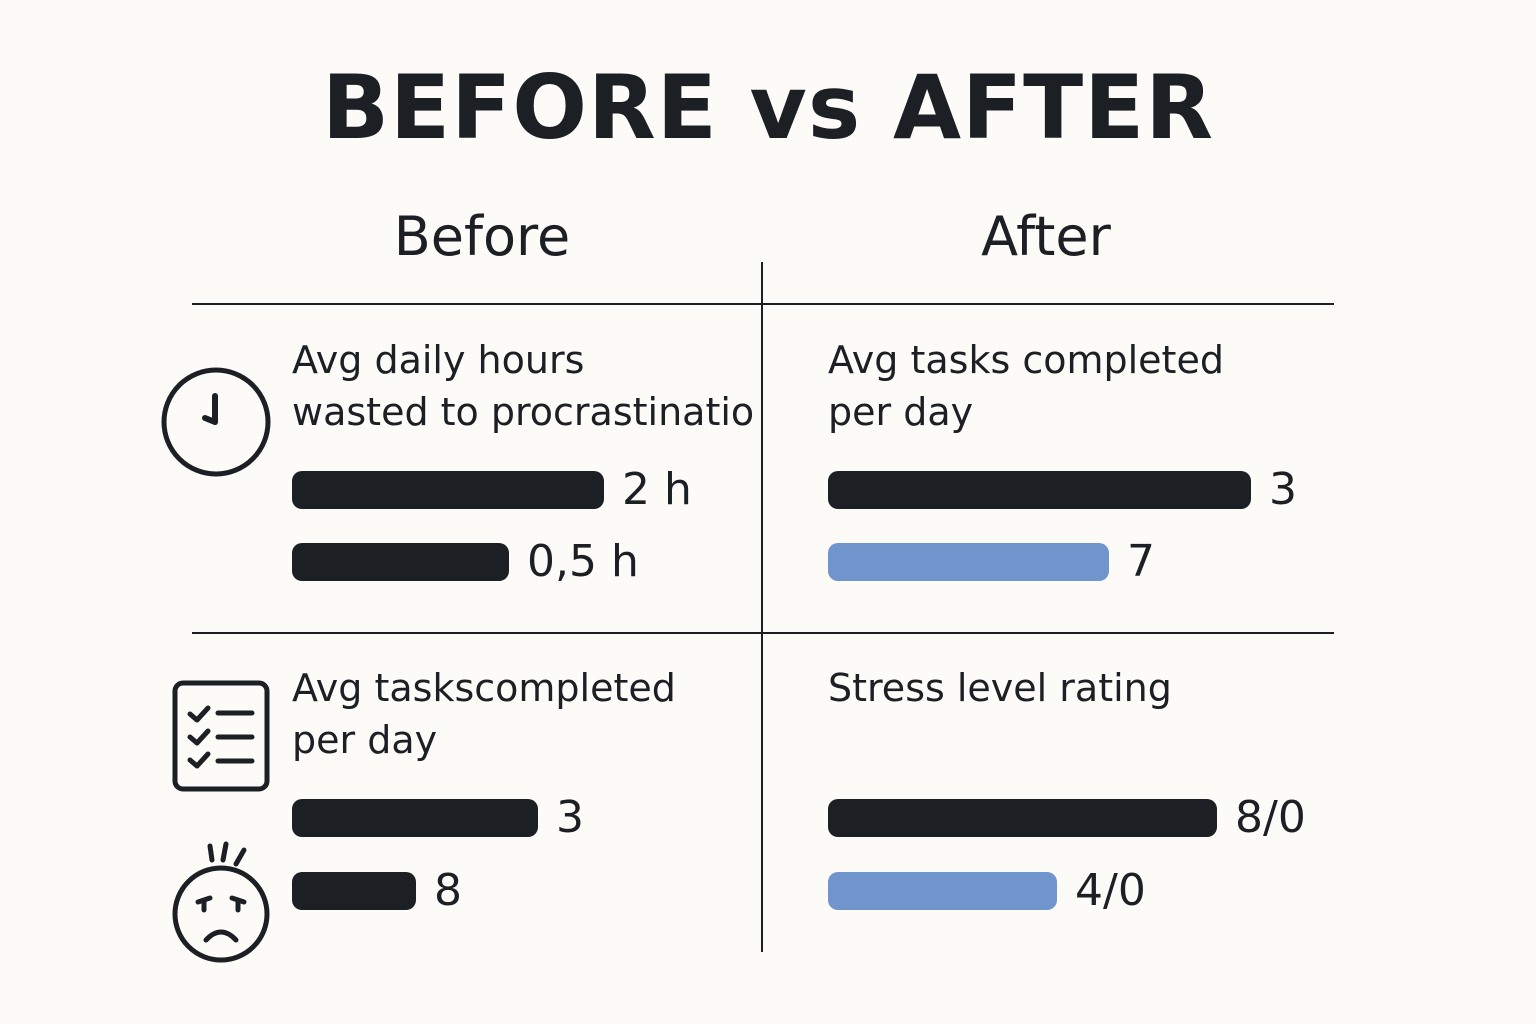 The image size is (1536, 1024). What do you see at coordinates (221, 902) in the screenshot?
I see `stressed-face-icon` at bounding box center [221, 902].